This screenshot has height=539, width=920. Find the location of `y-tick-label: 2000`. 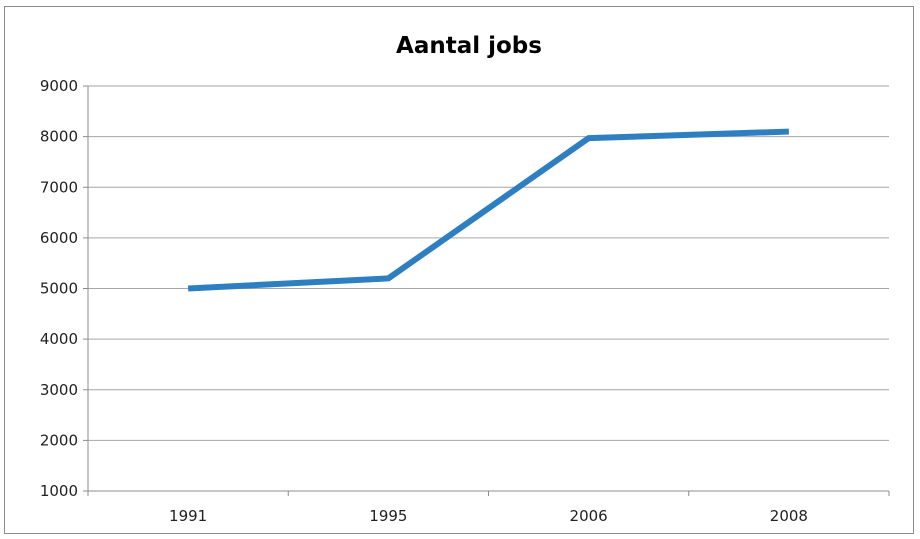

y-tick-label: 2000 is located at coordinates (59, 440).